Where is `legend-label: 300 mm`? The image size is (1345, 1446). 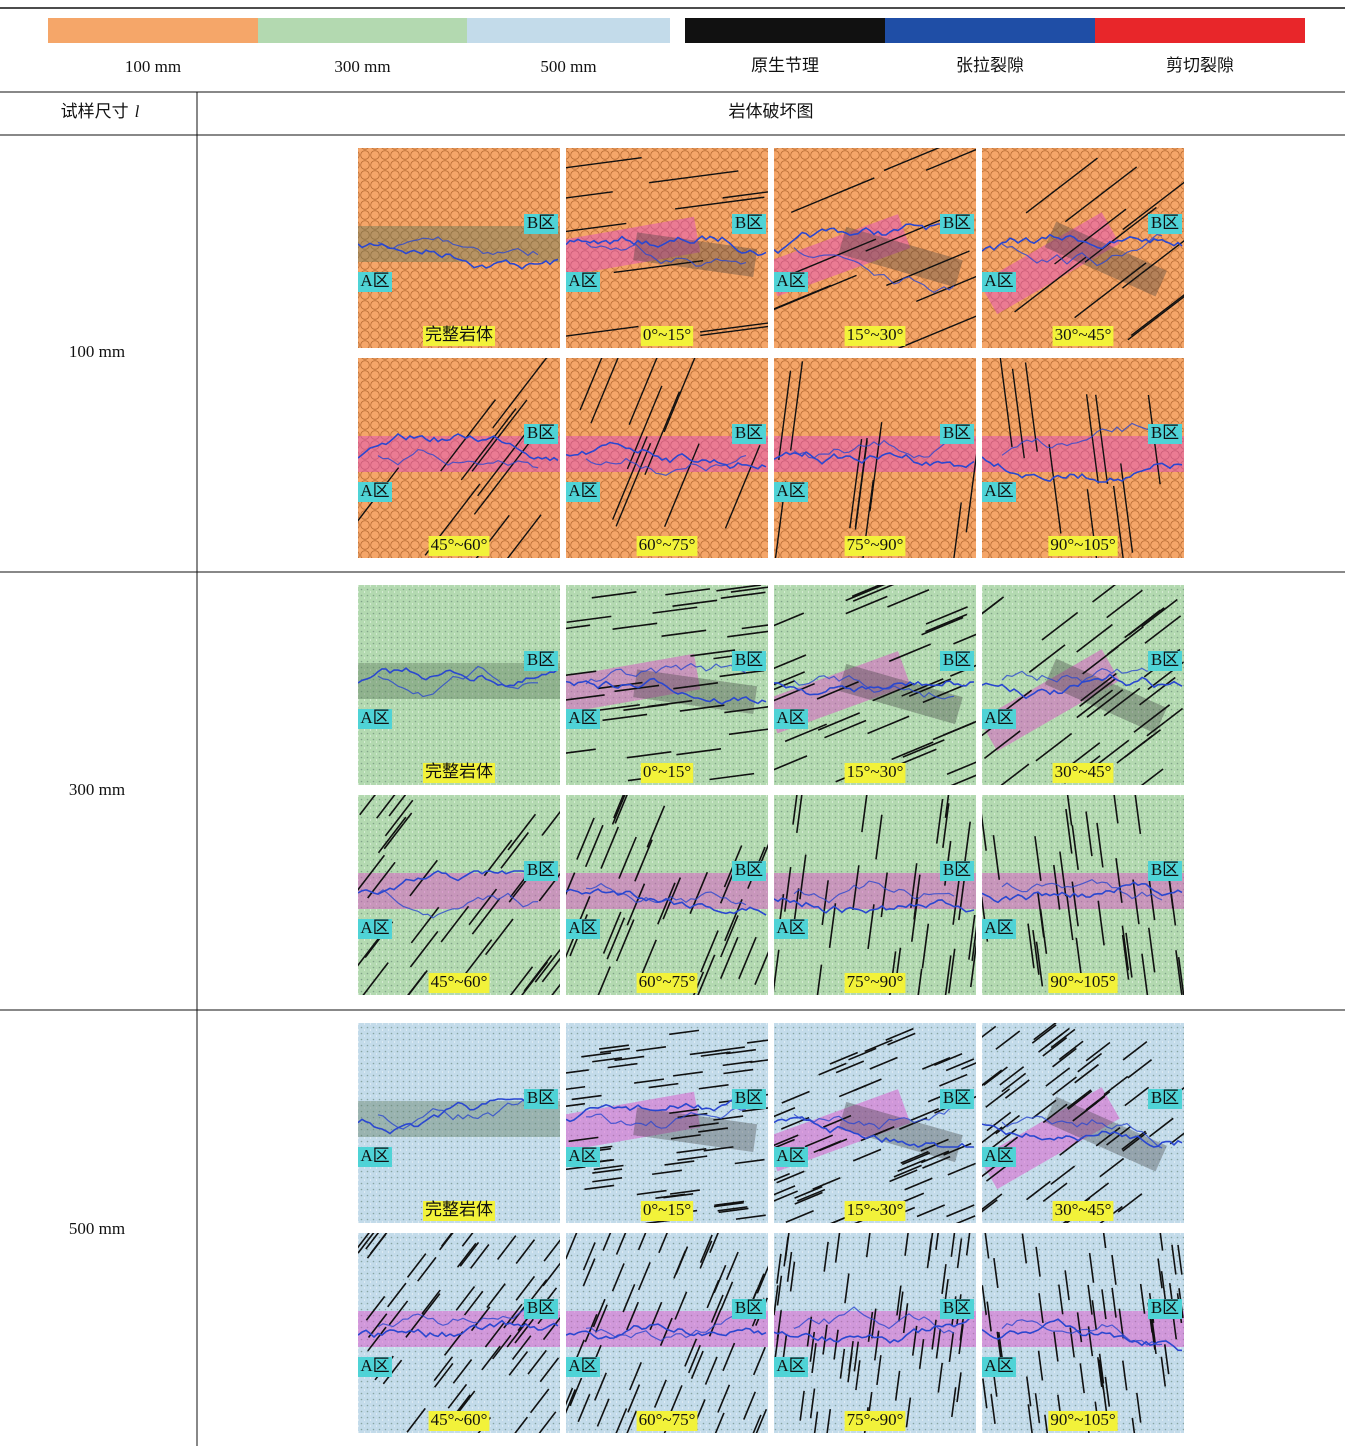 legend-label: 300 mm is located at coordinates (362, 66).